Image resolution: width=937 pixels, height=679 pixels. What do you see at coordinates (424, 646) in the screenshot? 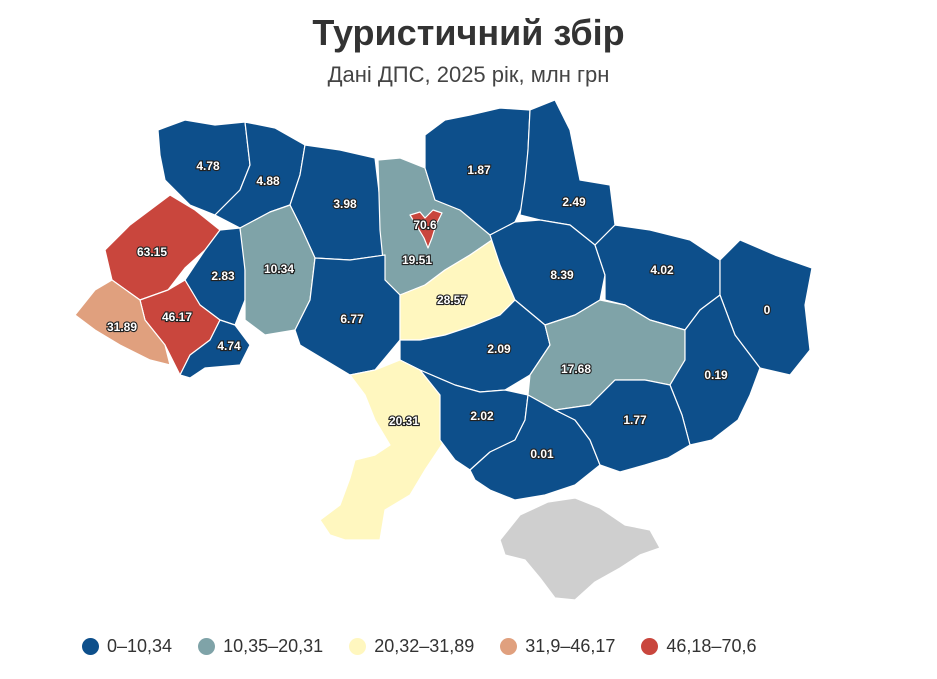
I see `legend-label: 20,32–31,89` at bounding box center [424, 646].